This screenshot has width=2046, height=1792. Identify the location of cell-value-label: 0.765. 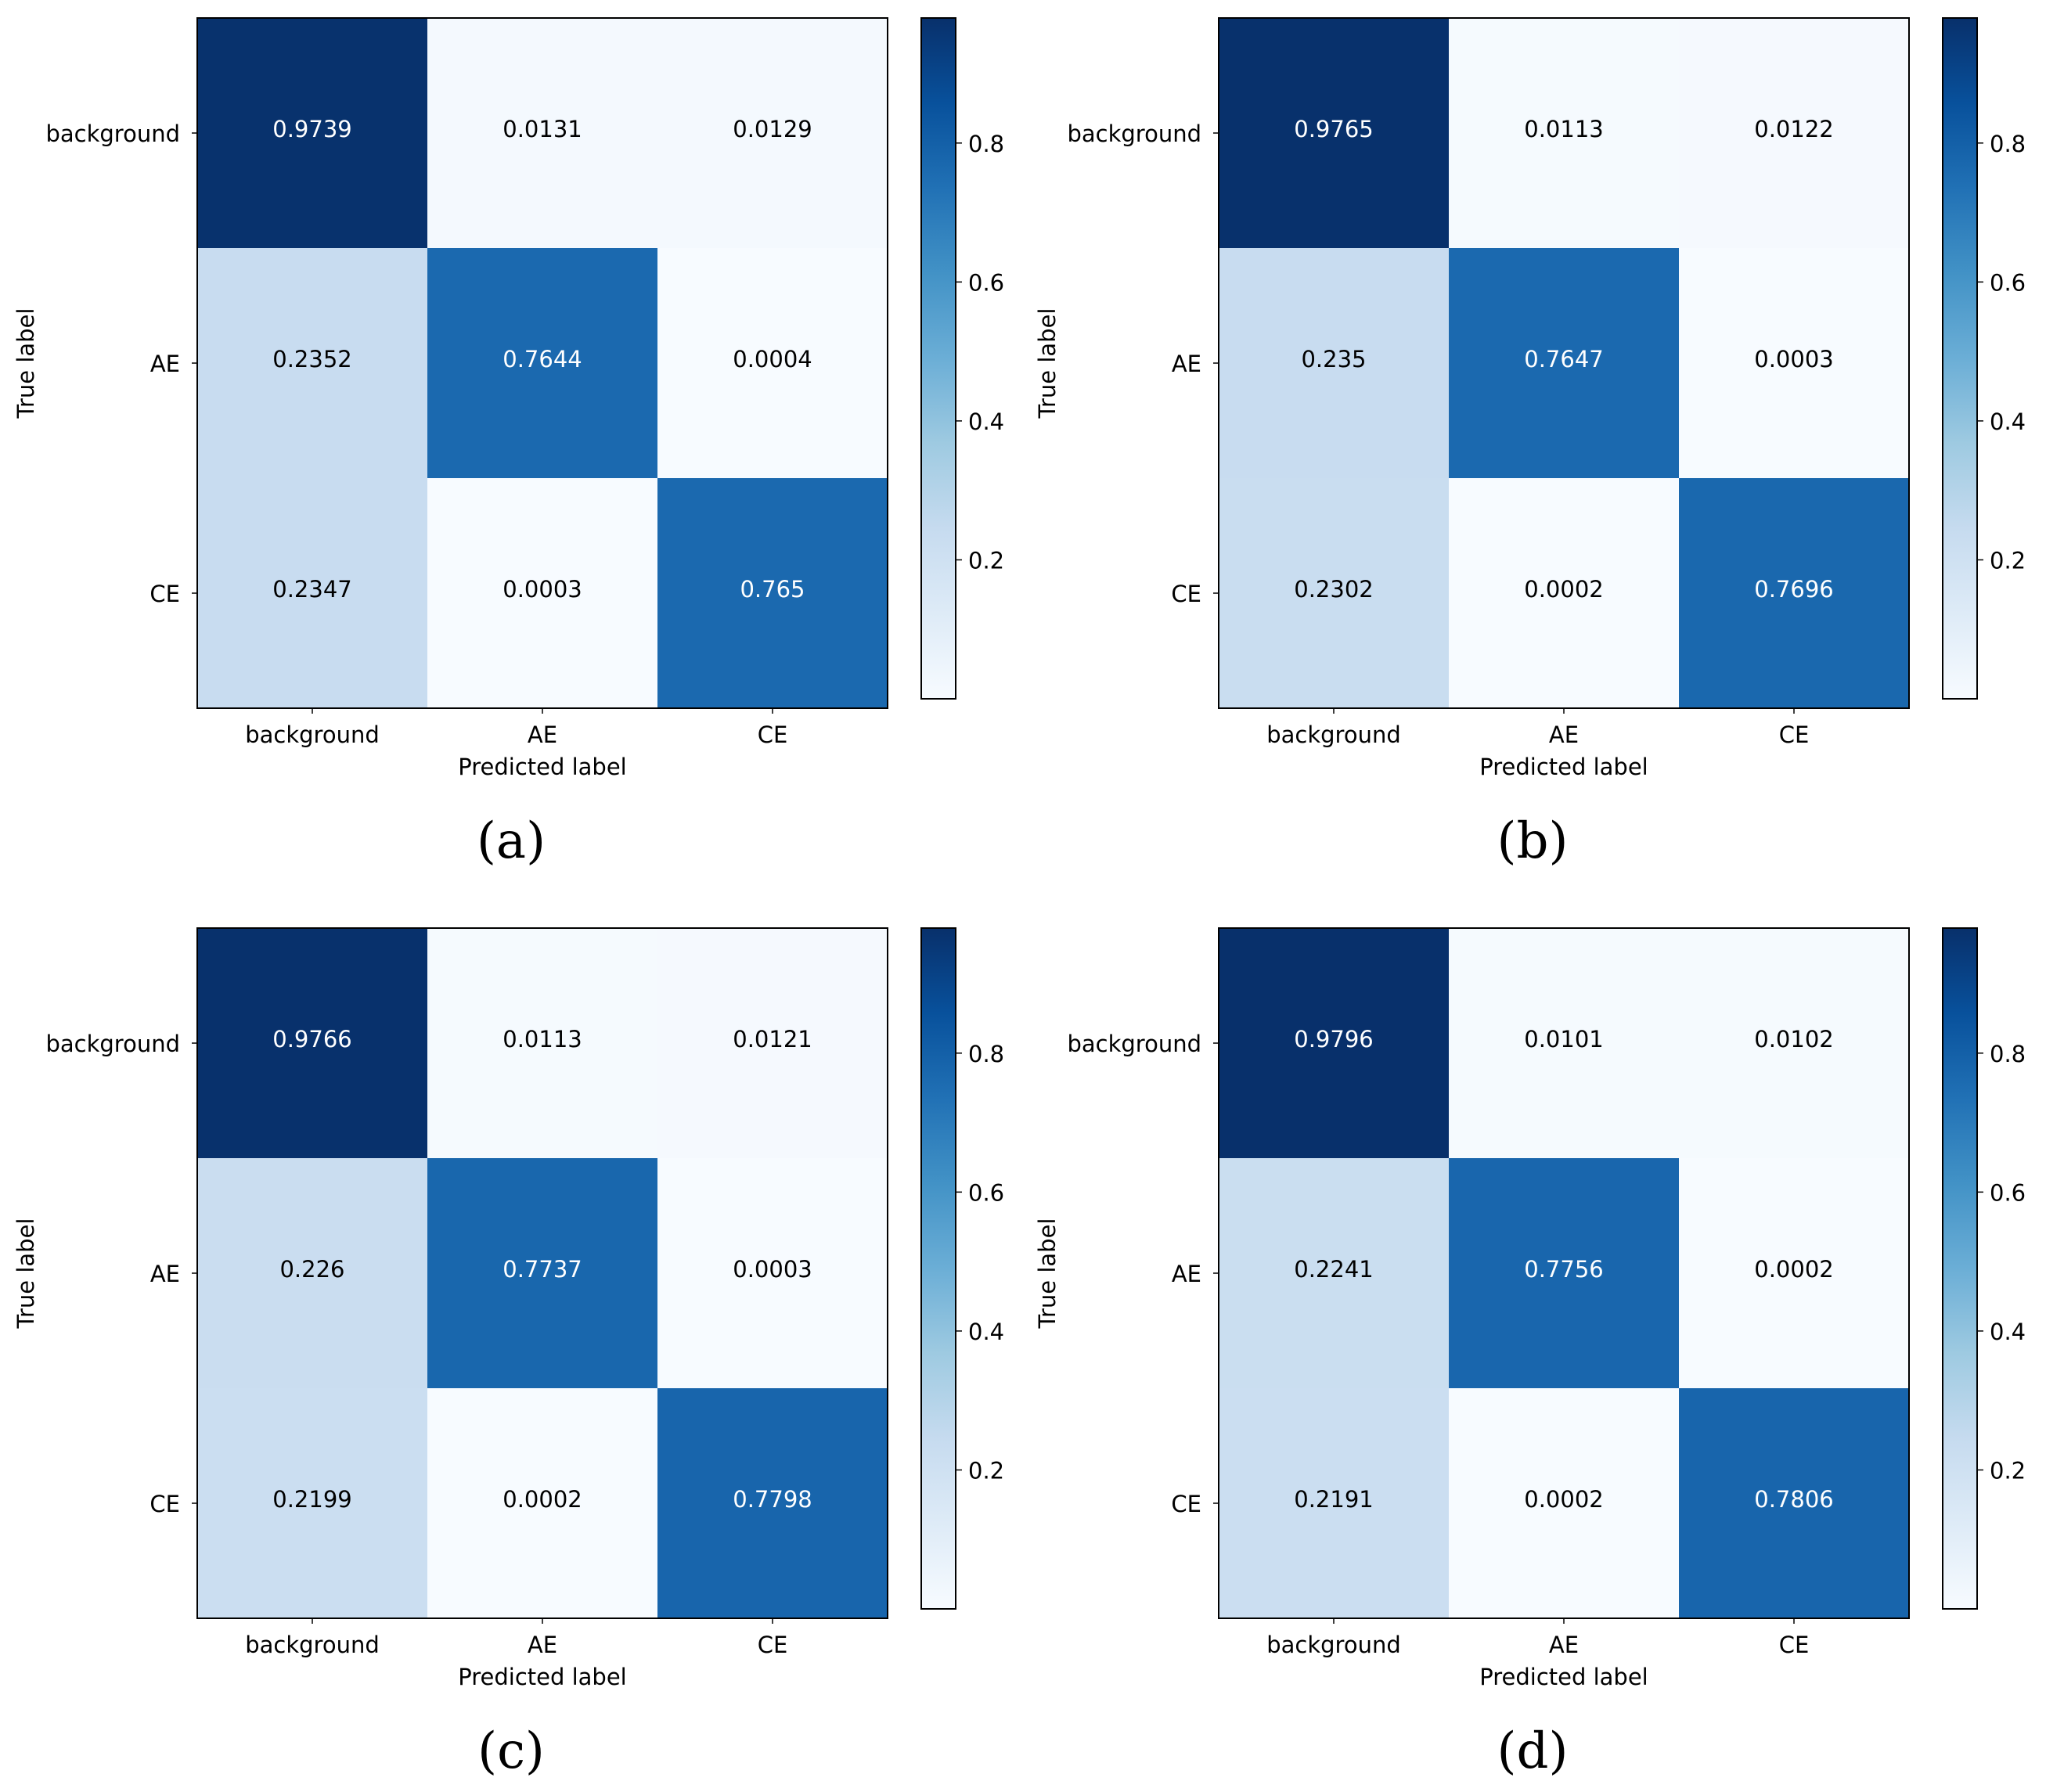
(772, 589).